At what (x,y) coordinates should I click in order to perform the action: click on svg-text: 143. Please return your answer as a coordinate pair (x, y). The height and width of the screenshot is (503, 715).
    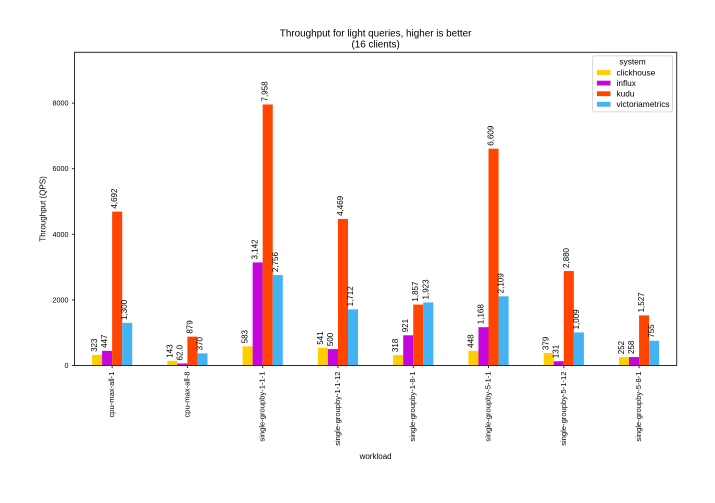
    Looking at the image, I should click on (169, 351).